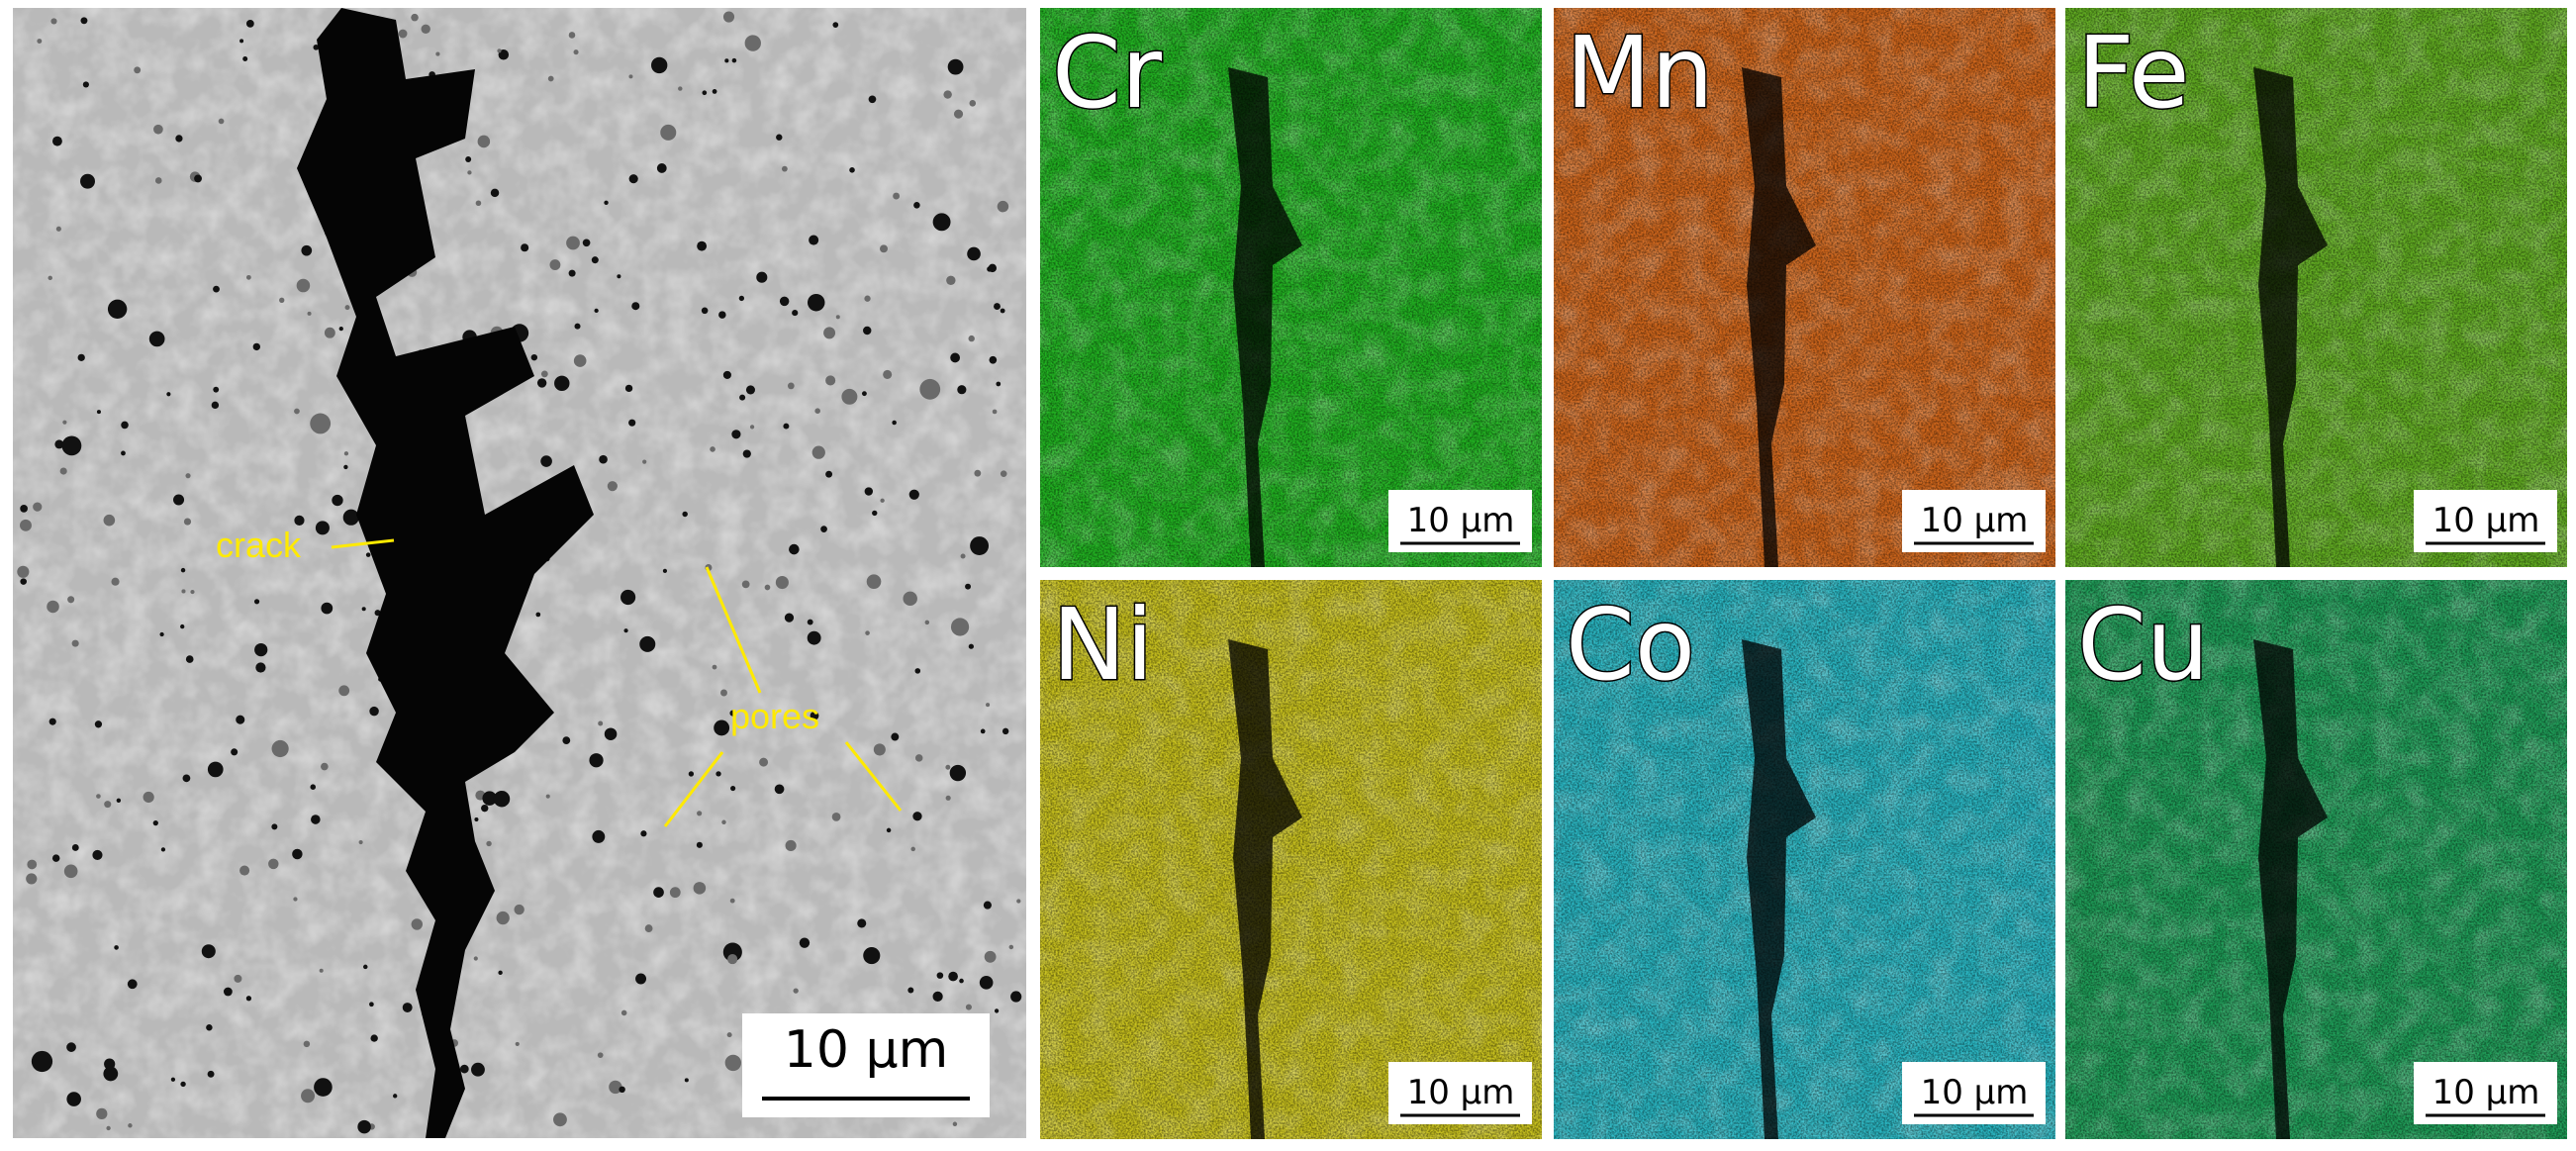 The width and height of the screenshot is (2576, 1151). What do you see at coordinates (2133, 73) in the screenshot?
I see `element-label: Fe` at bounding box center [2133, 73].